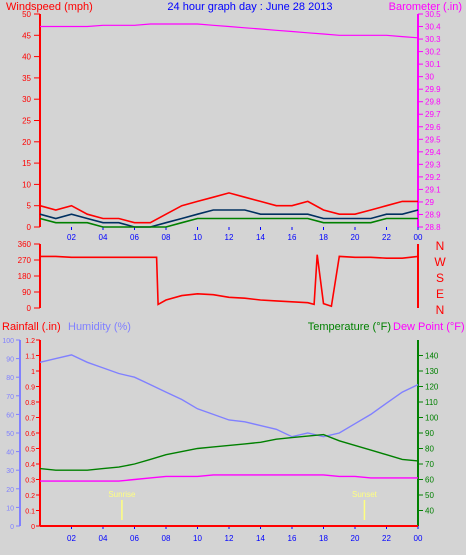 The width and height of the screenshot is (466, 555). Describe the element at coordinates (30, 481) in the screenshot. I see `rain-tick-label: 0.3` at that location.